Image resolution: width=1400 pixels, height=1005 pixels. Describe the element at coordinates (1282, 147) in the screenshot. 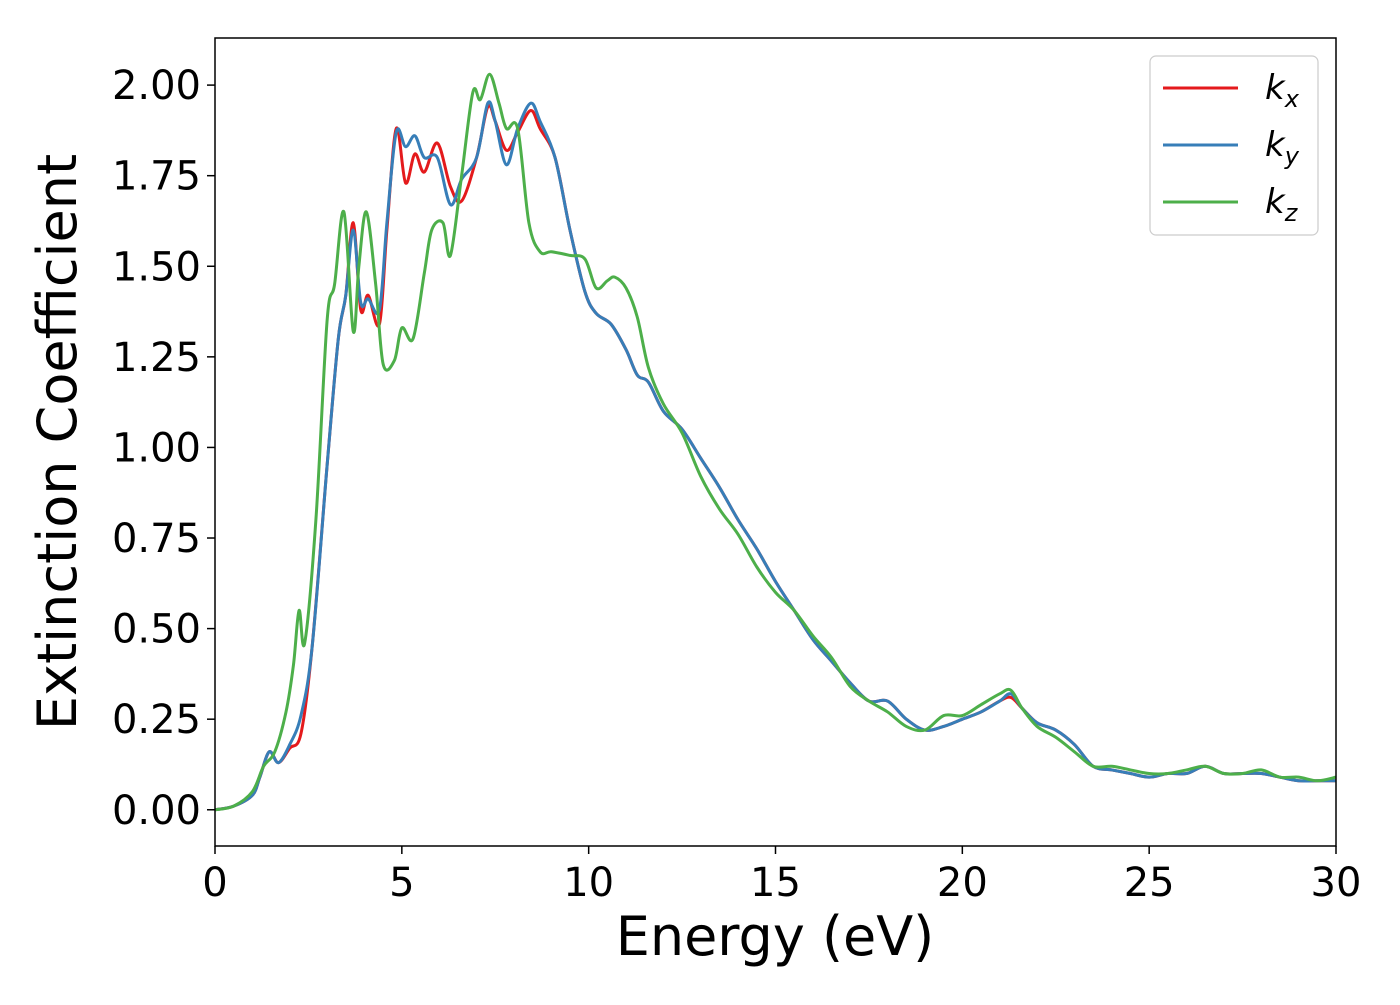

I see `legend-label-y: ky` at that location.